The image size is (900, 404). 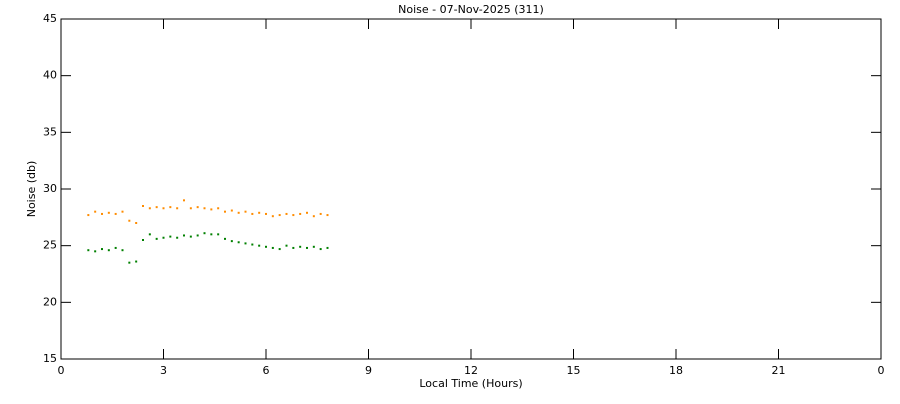 I want to click on x-tick-label: 18, so click(x=676, y=370).